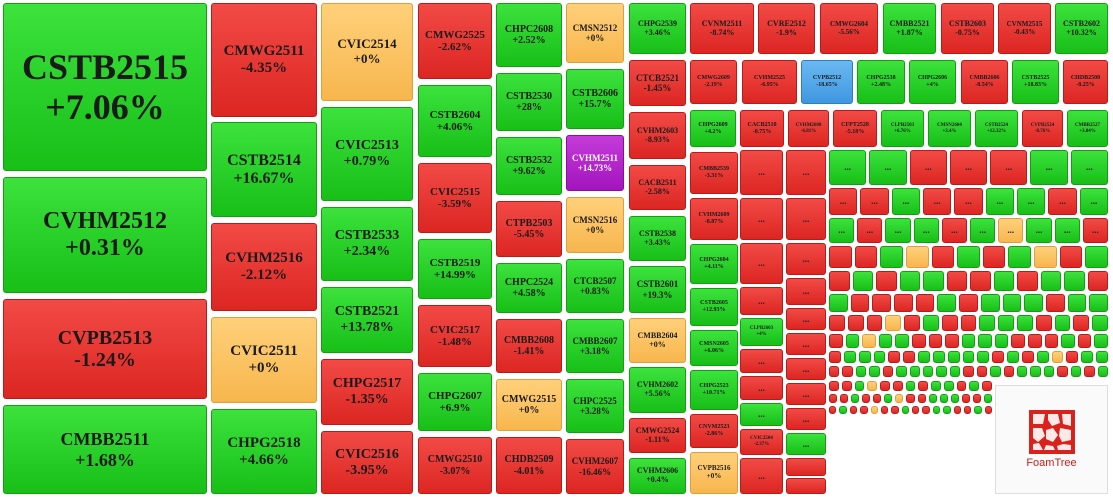 The width and height of the screenshot is (1113, 497). What do you see at coordinates (714, 344) in the screenshot?
I see `tile-code: CMSN2605` at bounding box center [714, 344].